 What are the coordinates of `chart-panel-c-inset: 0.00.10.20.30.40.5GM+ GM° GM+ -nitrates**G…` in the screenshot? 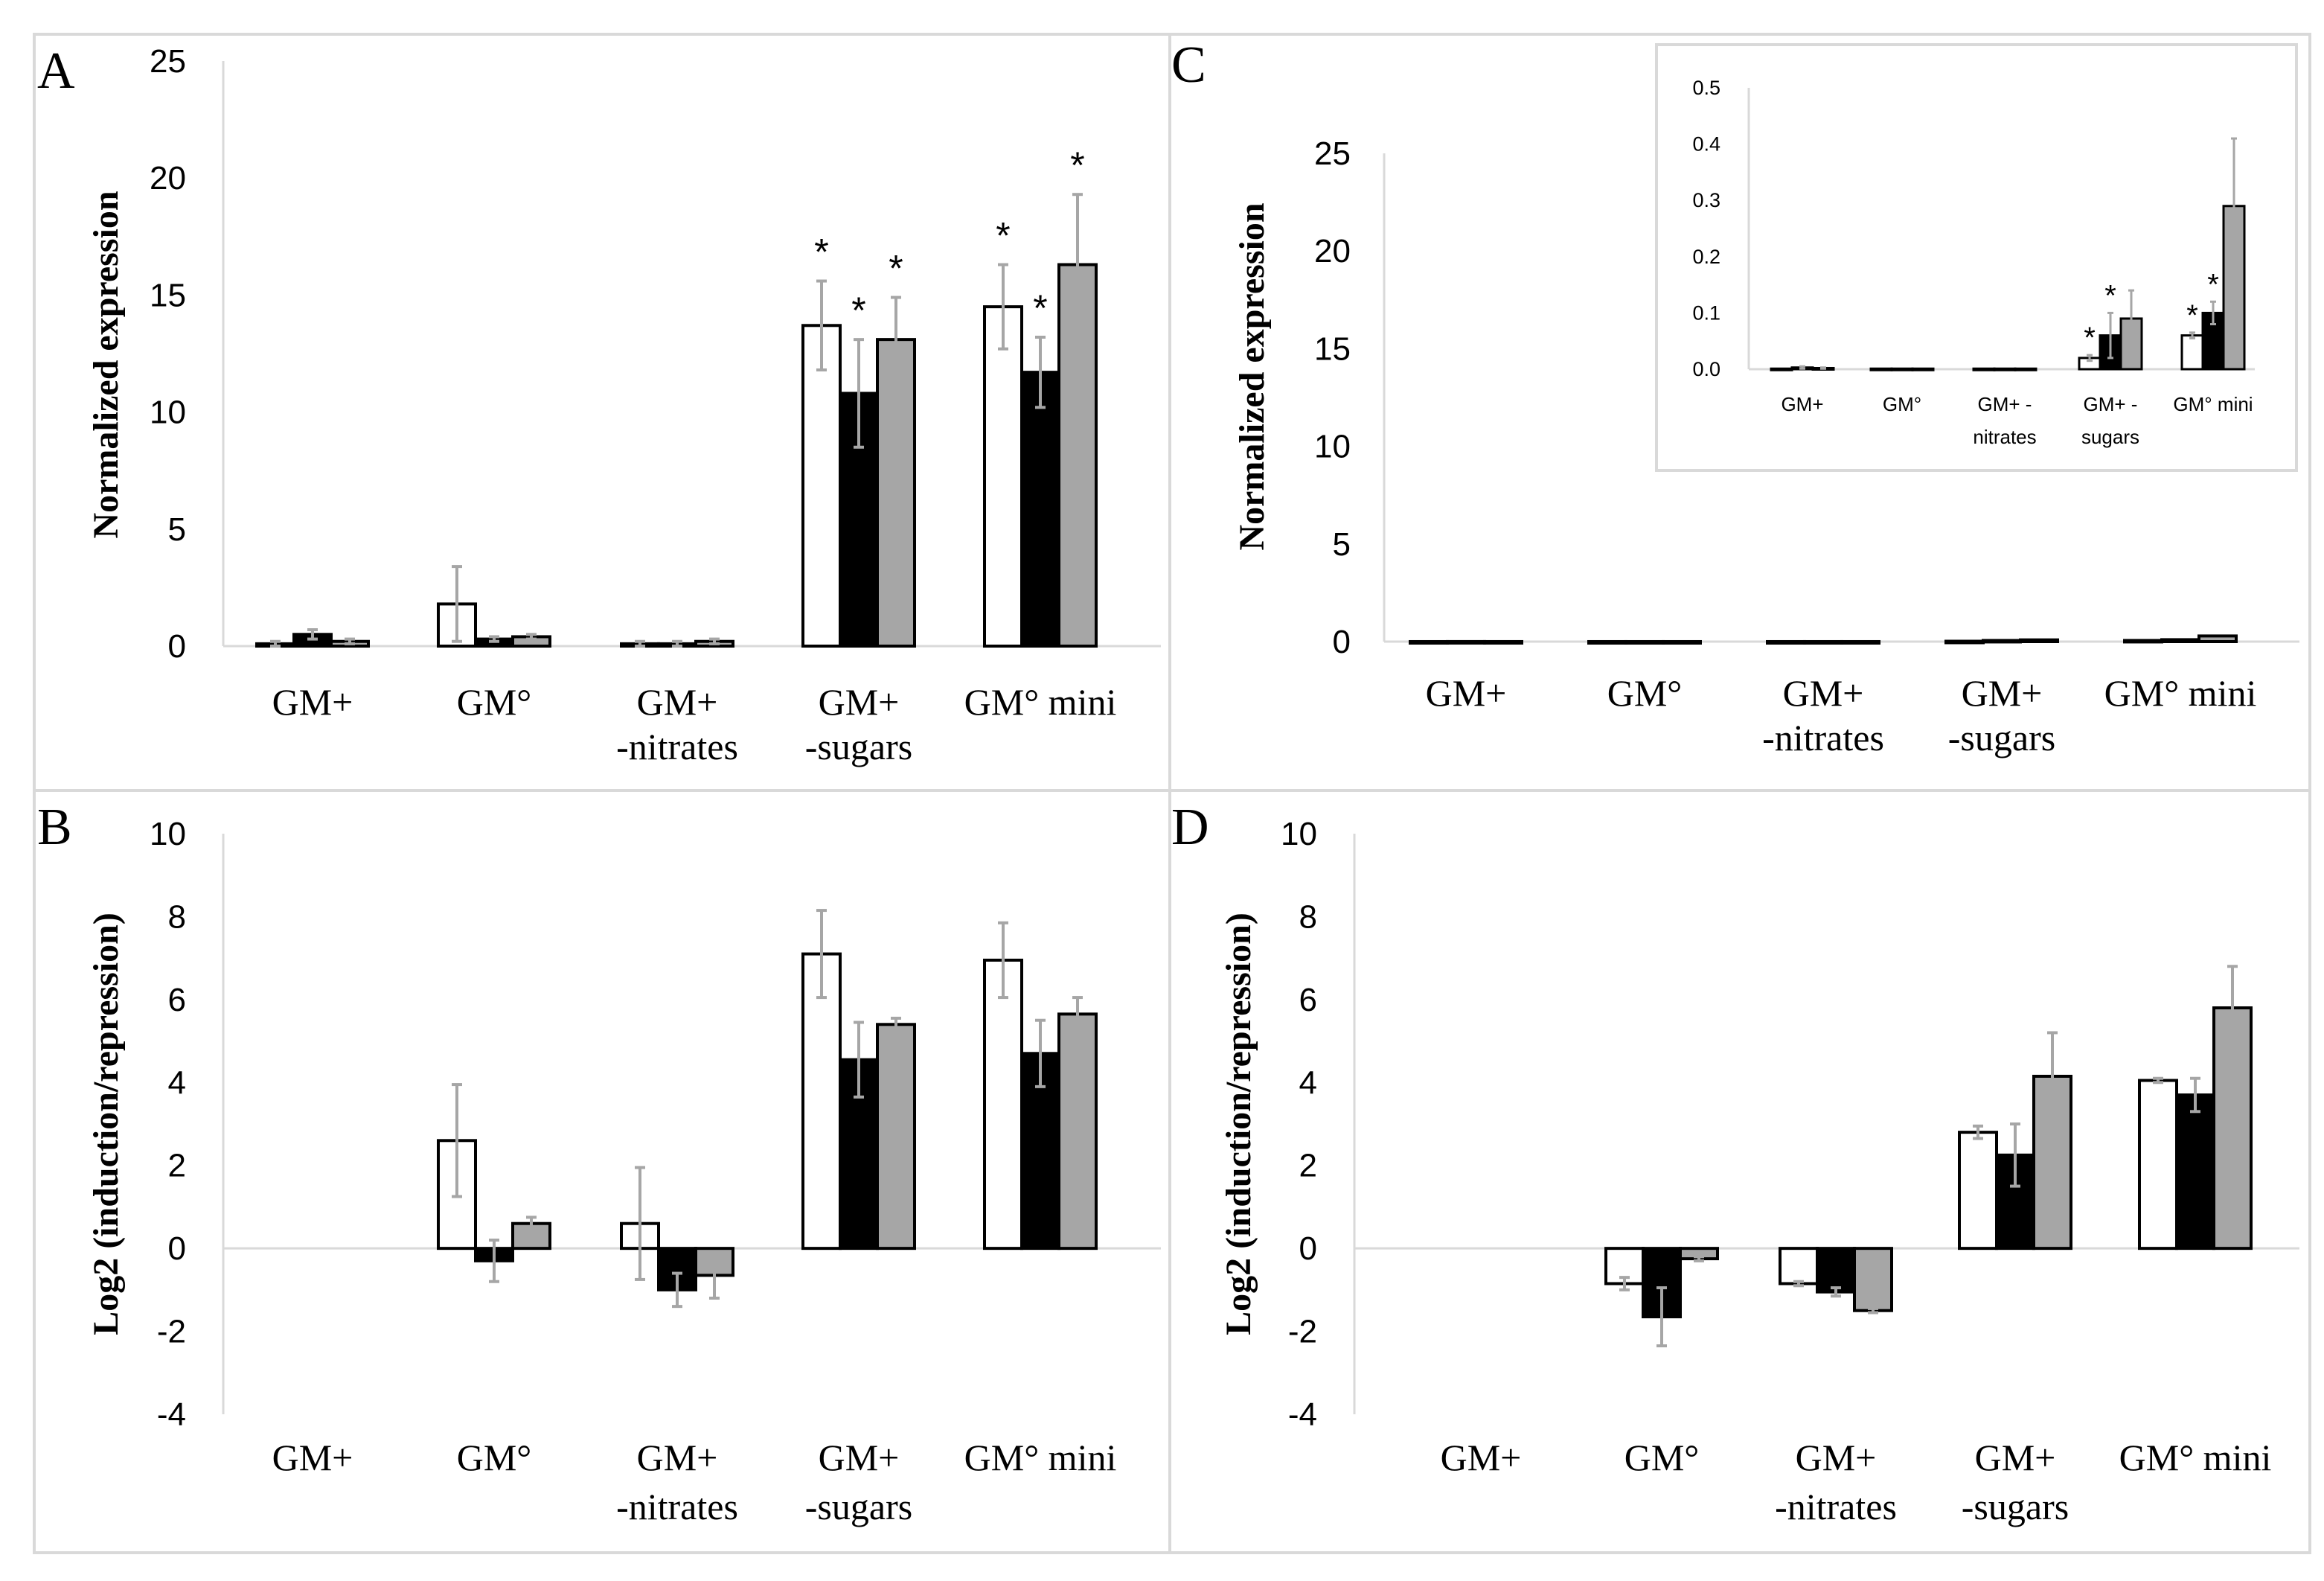 It's located at (1976, 257).